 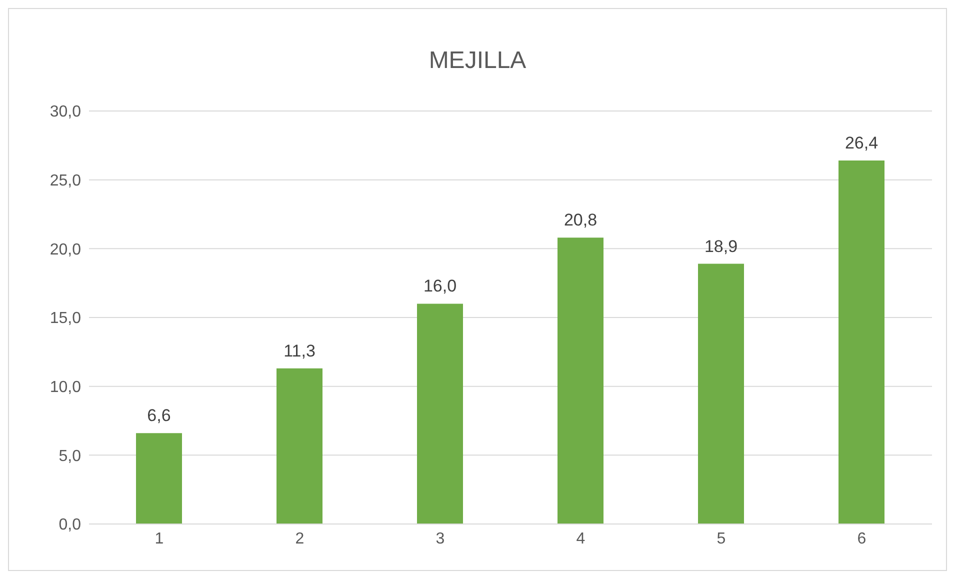 I want to click on data-label: 6,6, so click(x=159, y=416).